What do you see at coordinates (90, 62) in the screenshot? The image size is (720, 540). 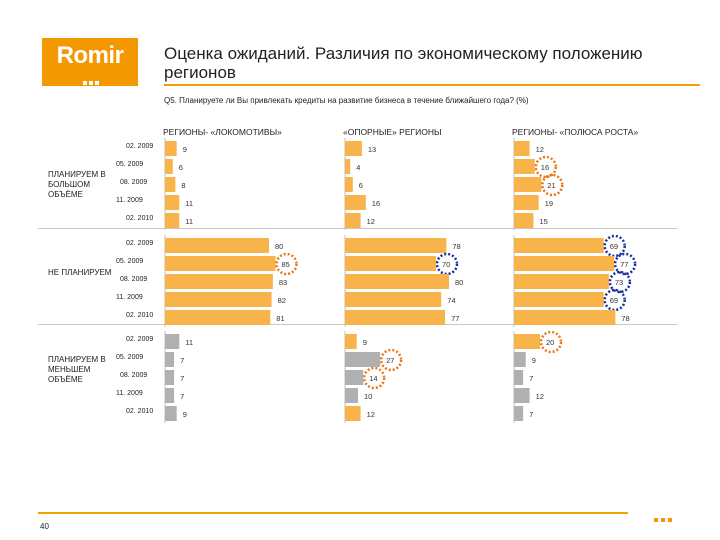 I see `romir-logo: Romir` at bounding box center [90, 62].